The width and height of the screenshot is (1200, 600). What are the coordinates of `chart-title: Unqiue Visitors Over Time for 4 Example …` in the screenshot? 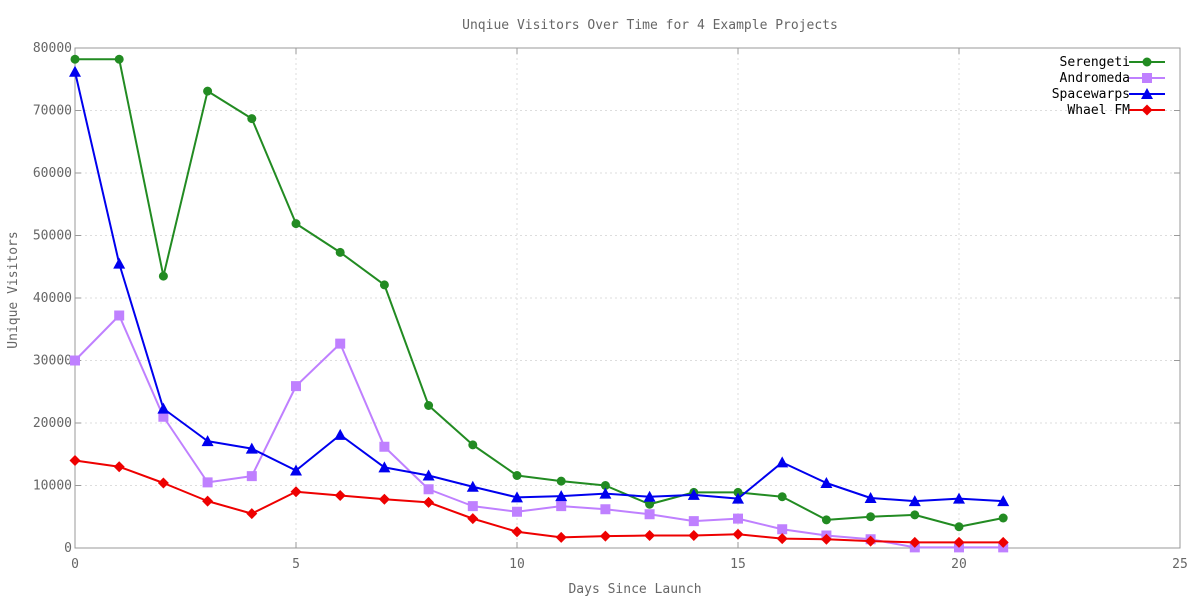 It's located at (650, 25).